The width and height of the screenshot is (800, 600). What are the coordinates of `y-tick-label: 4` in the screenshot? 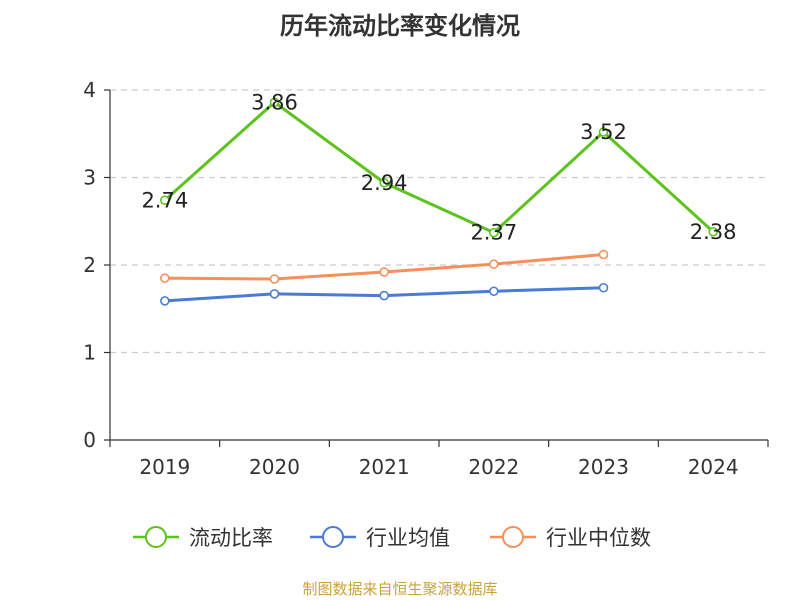 It's located at (89, 90).